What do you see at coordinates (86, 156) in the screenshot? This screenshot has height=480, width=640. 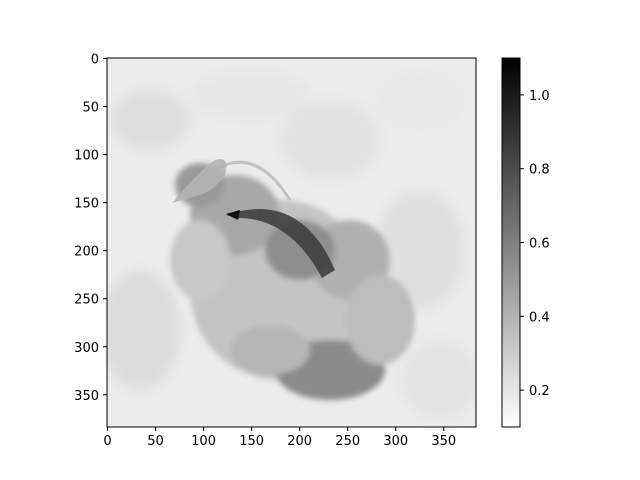 I see `y-tick-label: 100` at bounding box center [86, 156].